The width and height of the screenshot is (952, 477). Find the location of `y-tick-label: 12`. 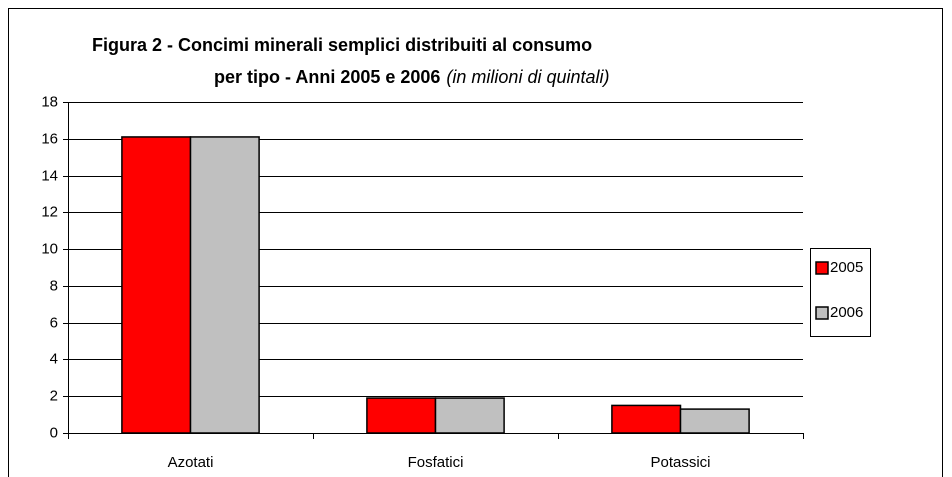

y-tick-label: 12 is located at coordinates (49, 211).